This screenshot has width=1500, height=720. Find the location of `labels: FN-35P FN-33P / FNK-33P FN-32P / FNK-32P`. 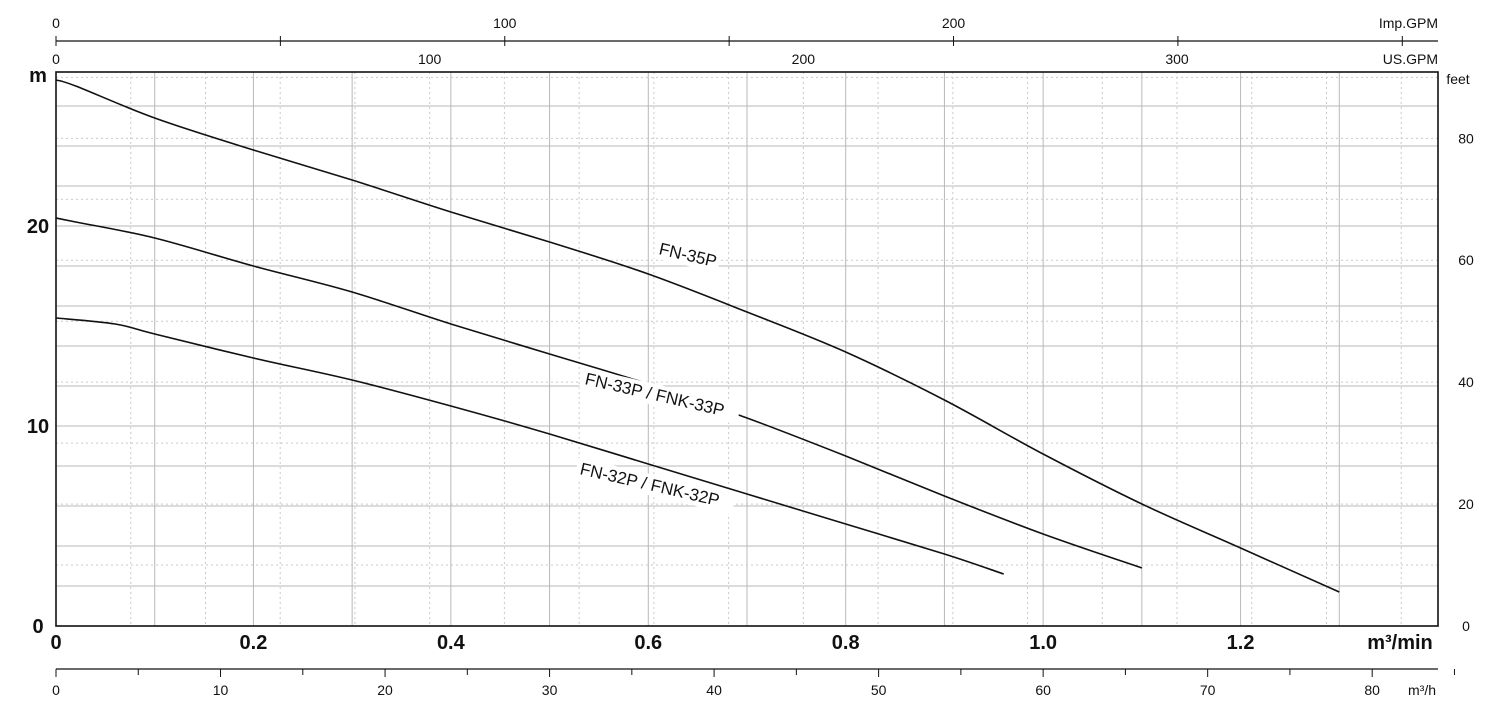

labels: FN-35P FN-33P / FNK-33P FN-32P / FNK-32P is located at coordinates (658, 376).